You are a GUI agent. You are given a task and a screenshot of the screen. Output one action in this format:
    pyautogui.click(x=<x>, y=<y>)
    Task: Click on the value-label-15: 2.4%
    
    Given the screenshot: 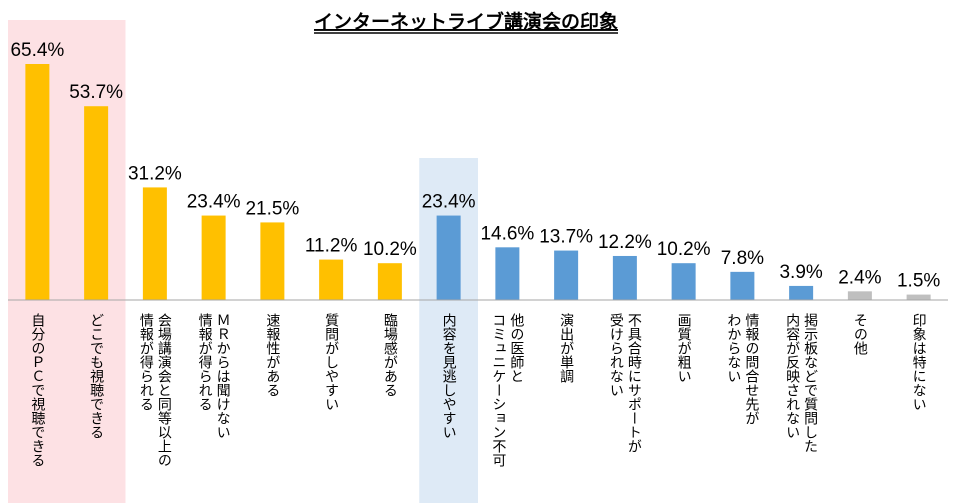 What is the action you would take?
    pyautogui.click(x=859, y=277)
    